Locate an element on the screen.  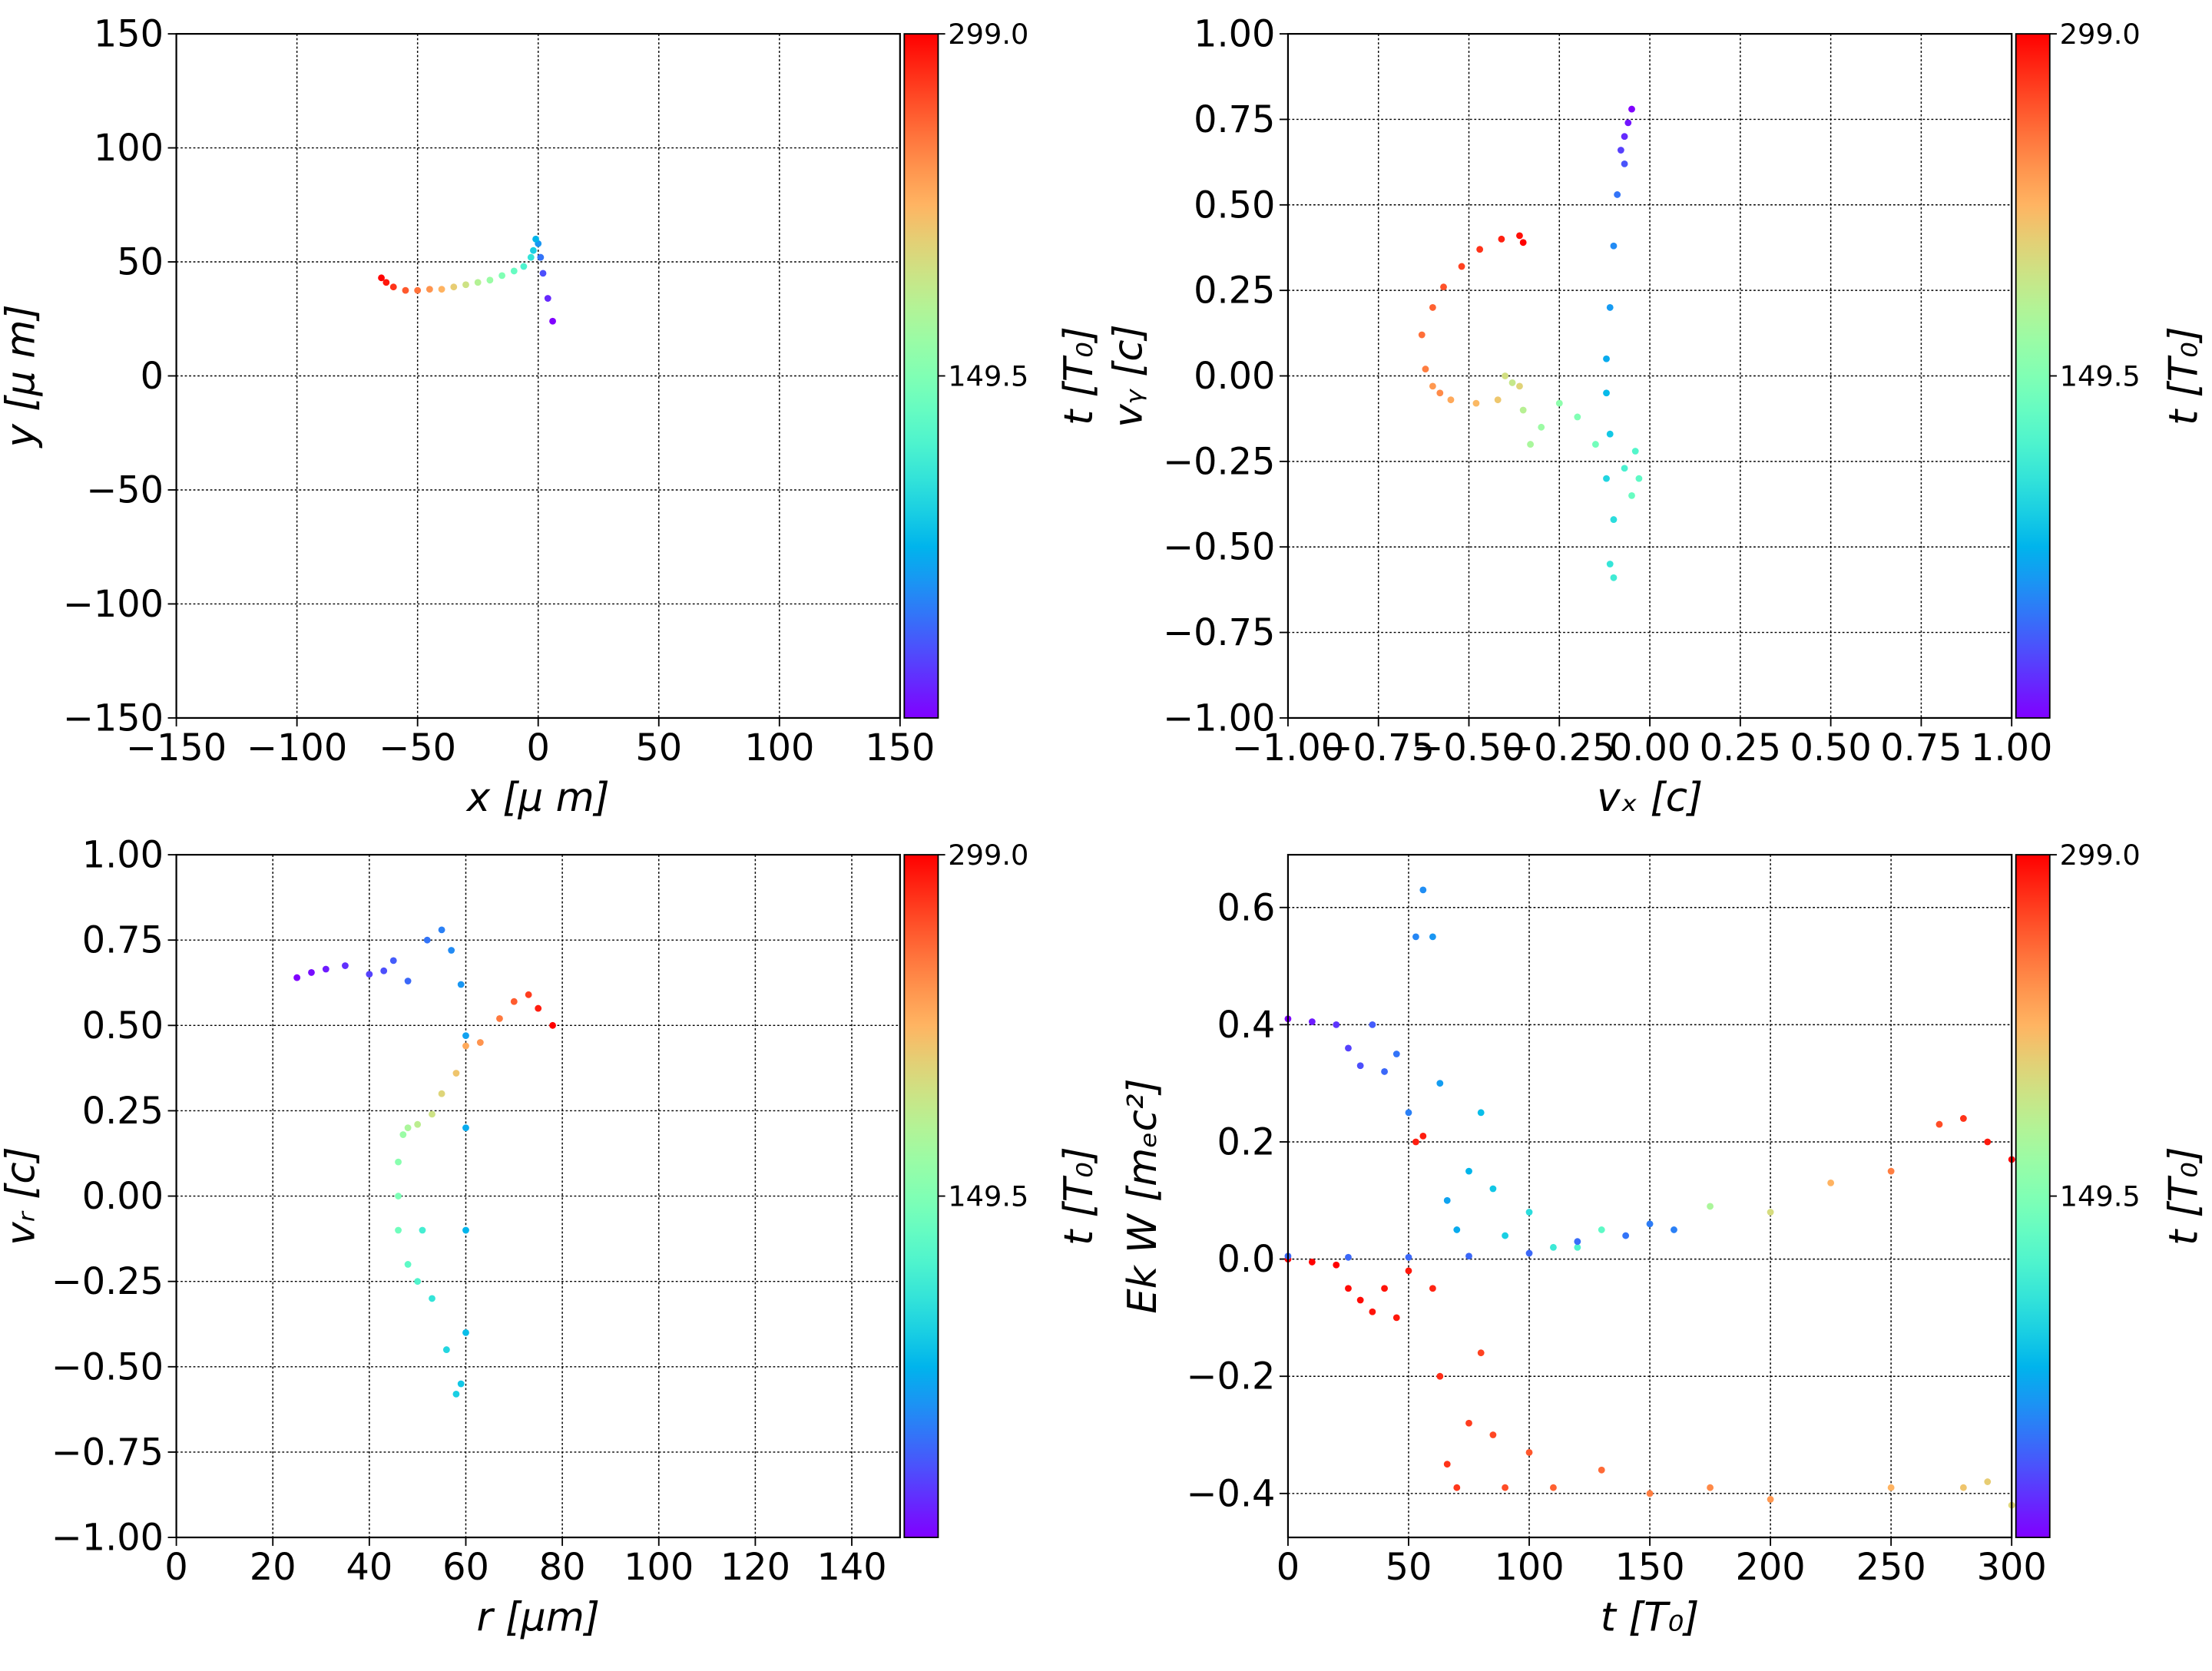
x-tick-label: −0.50 is located at coordinates (1469, 748).